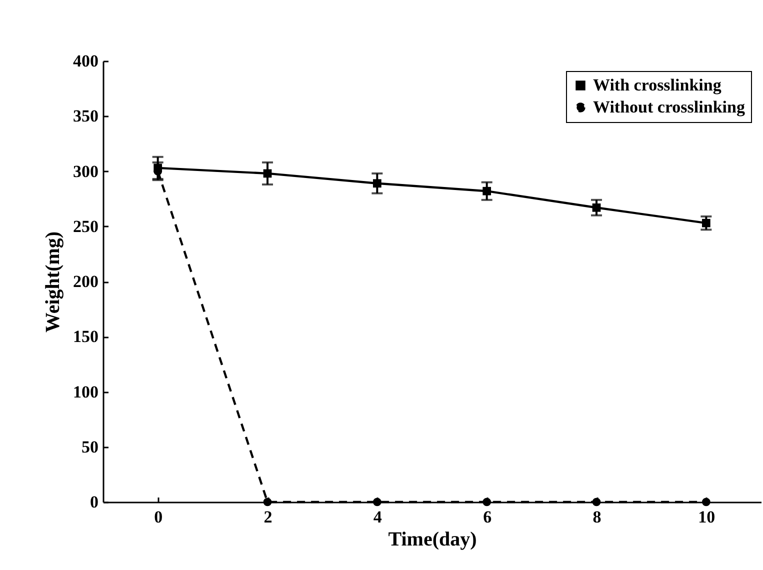 The width and height of the screenshot is (763, 570). What do you see at coordinates (487, 517) in the screenshot?
I see `x-tick-label: 6` at bounding box center [487, 517].